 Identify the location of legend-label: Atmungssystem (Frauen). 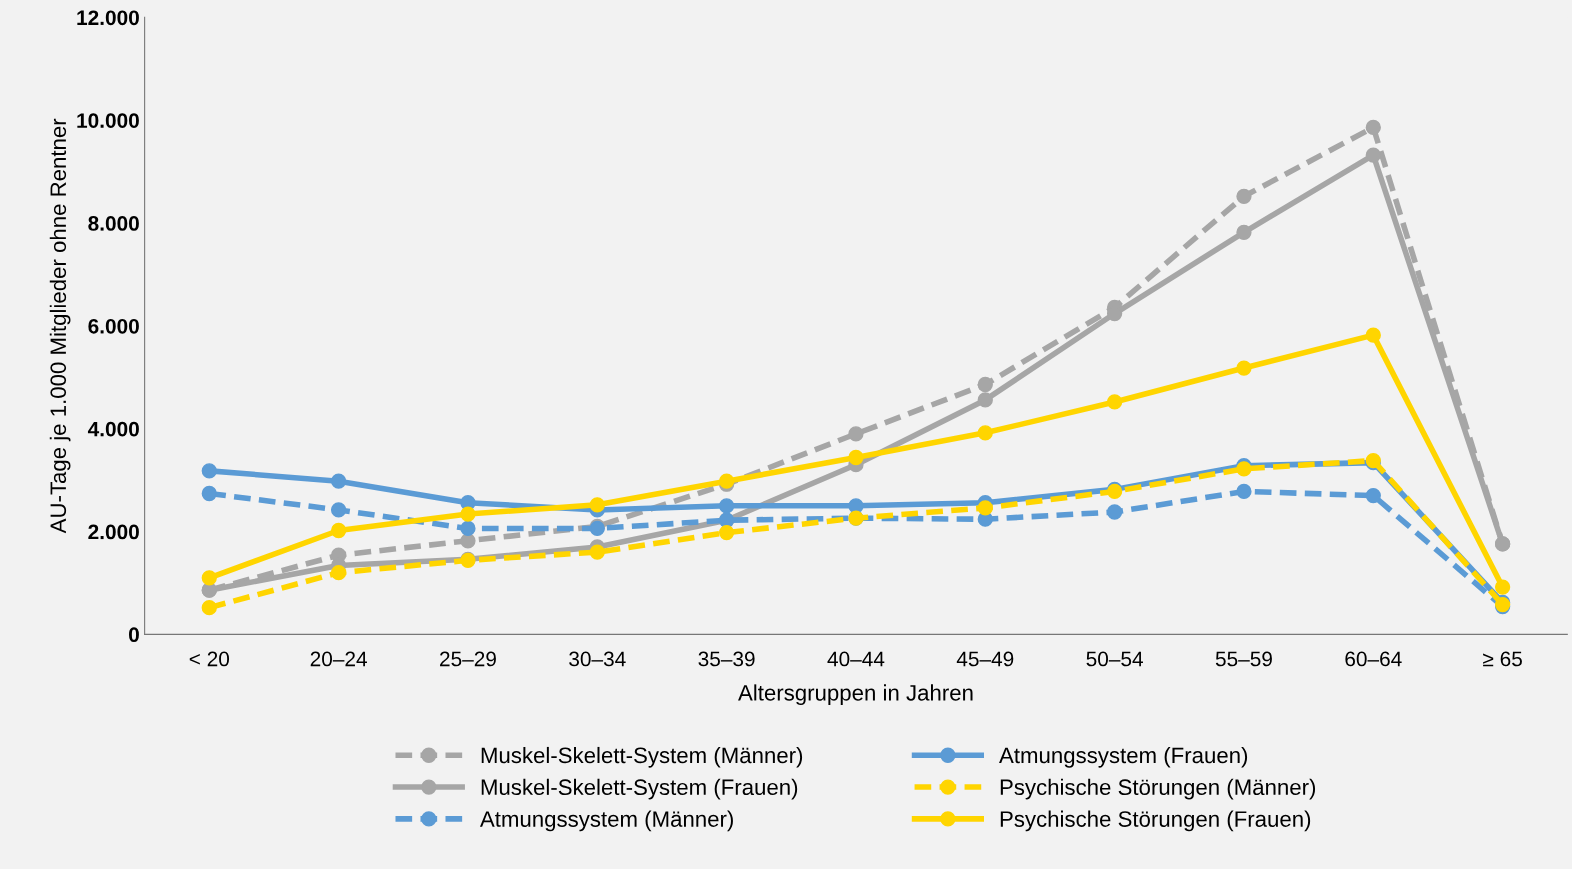
(1123, 757).